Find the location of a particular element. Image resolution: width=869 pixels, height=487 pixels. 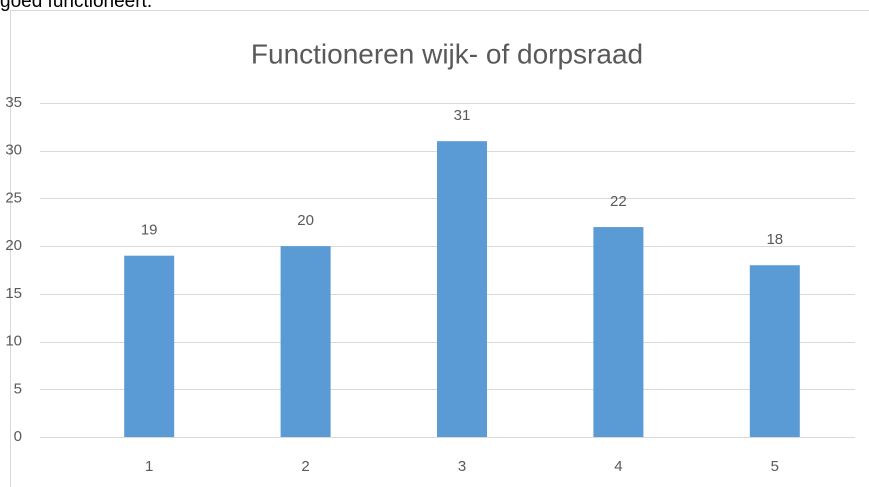

x-tick-label: 4 is located at coordinates (618, 466).